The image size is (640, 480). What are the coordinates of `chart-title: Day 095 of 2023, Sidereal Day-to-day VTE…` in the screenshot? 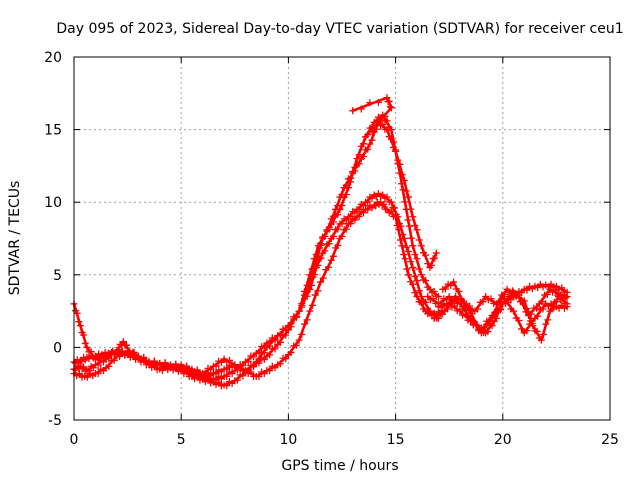 It's located at (339, 29).